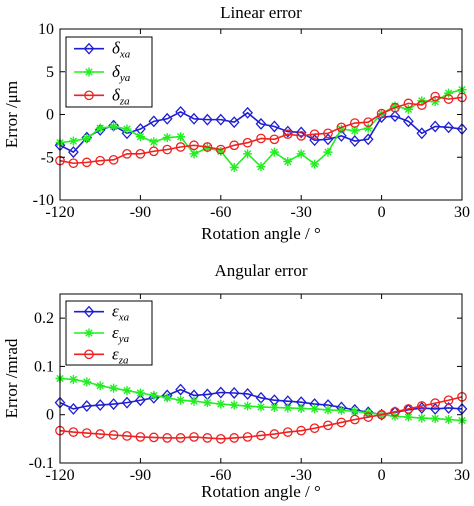 The width and height of the screenshot is (474, 506). I want to click on y-tick-label: 0.2, so click(44, 318).